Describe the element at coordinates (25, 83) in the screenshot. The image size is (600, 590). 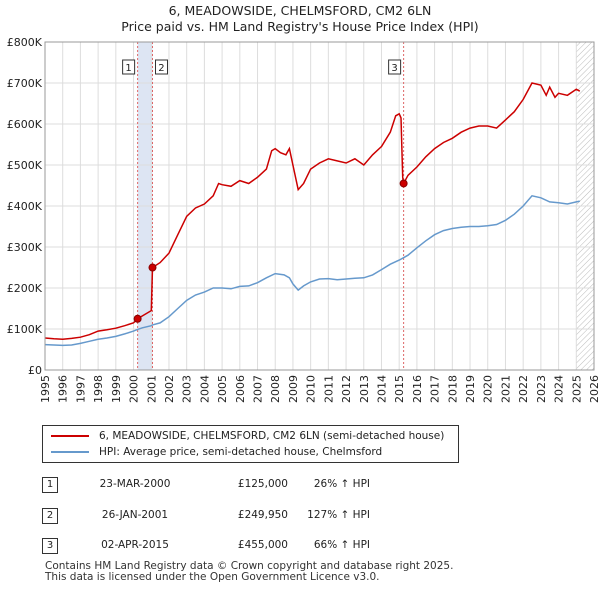
I see `y-tick-label: £700K` at that location.